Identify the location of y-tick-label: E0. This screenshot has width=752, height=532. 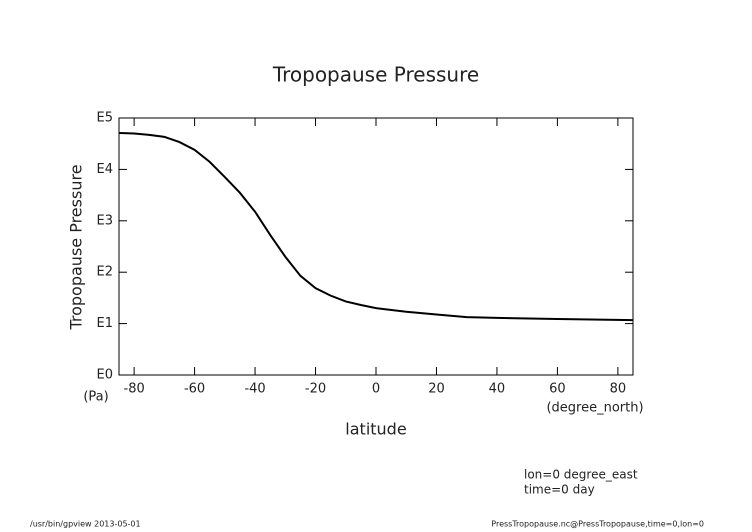
(105, 375).